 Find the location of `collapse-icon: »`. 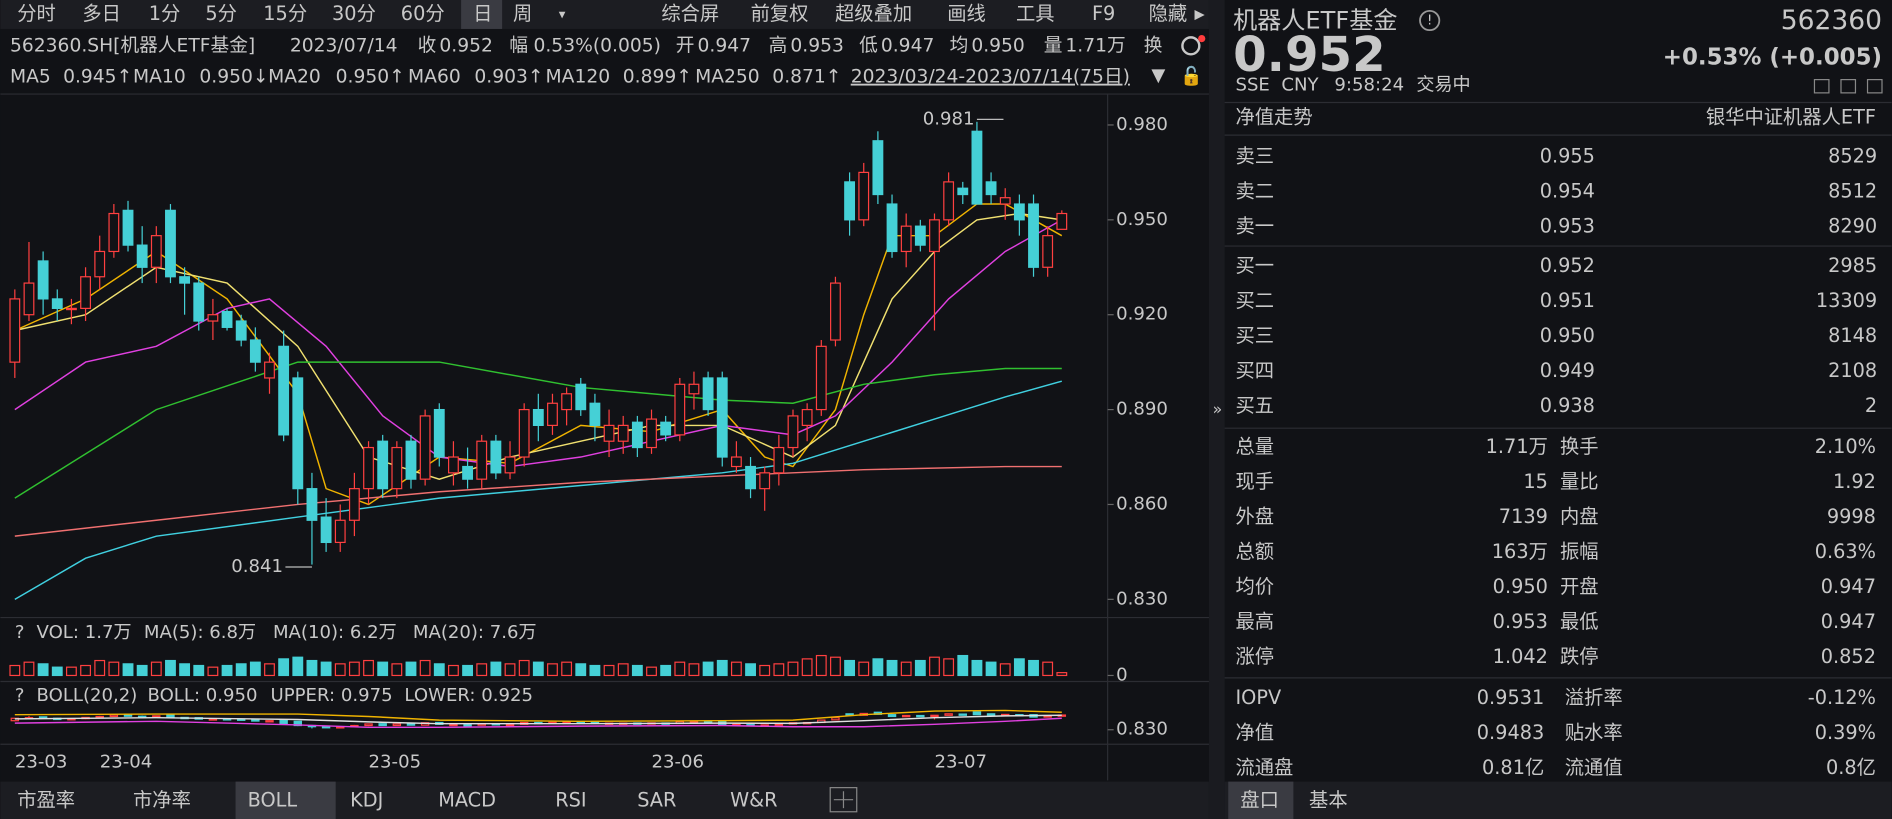

collapse-icon: » is located at coordinates (1218, 409).